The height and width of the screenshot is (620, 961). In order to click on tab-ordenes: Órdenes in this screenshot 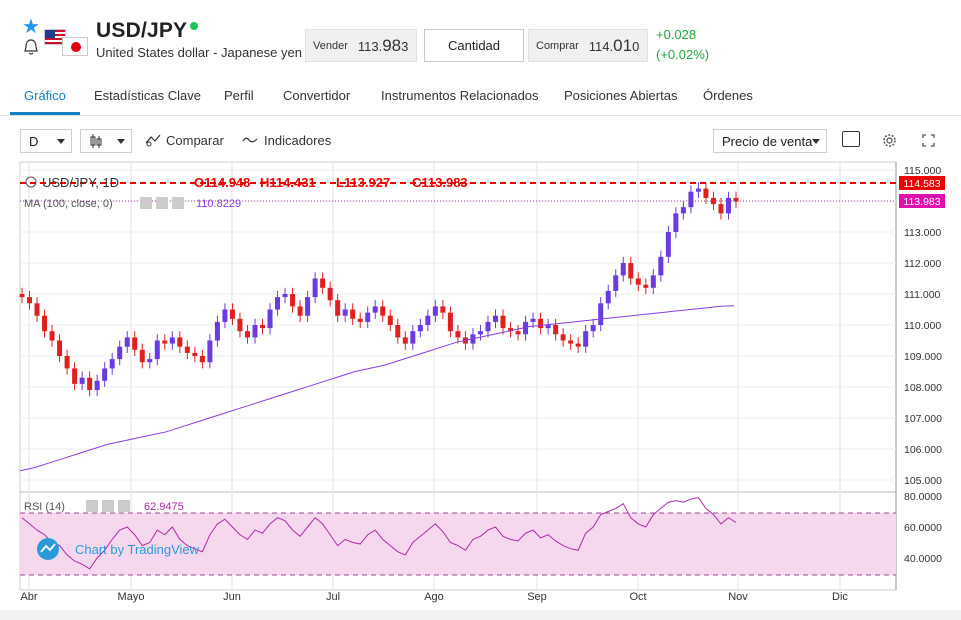, I will do `click(728, 95)`.